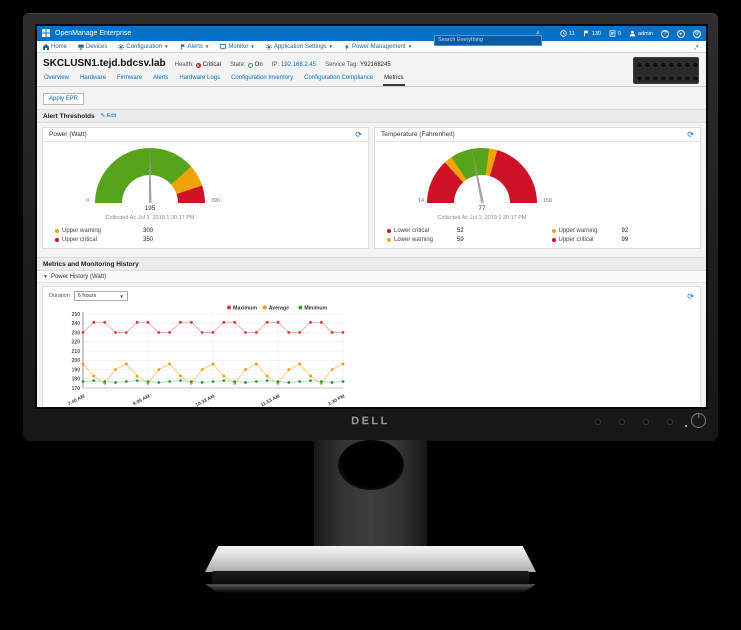  Describe the element at coordinates (246, 65) in the screenshot. I see `power-state: State: On` at that location.